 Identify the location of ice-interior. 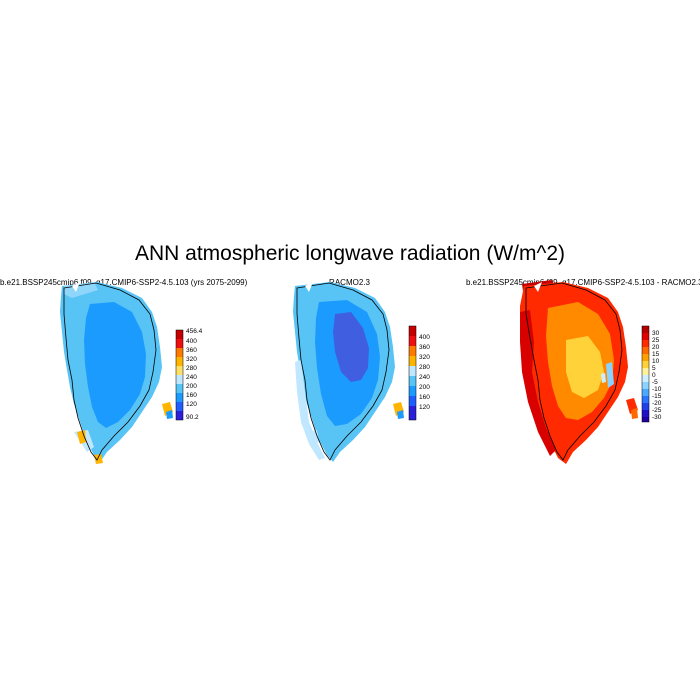
(115, 365).